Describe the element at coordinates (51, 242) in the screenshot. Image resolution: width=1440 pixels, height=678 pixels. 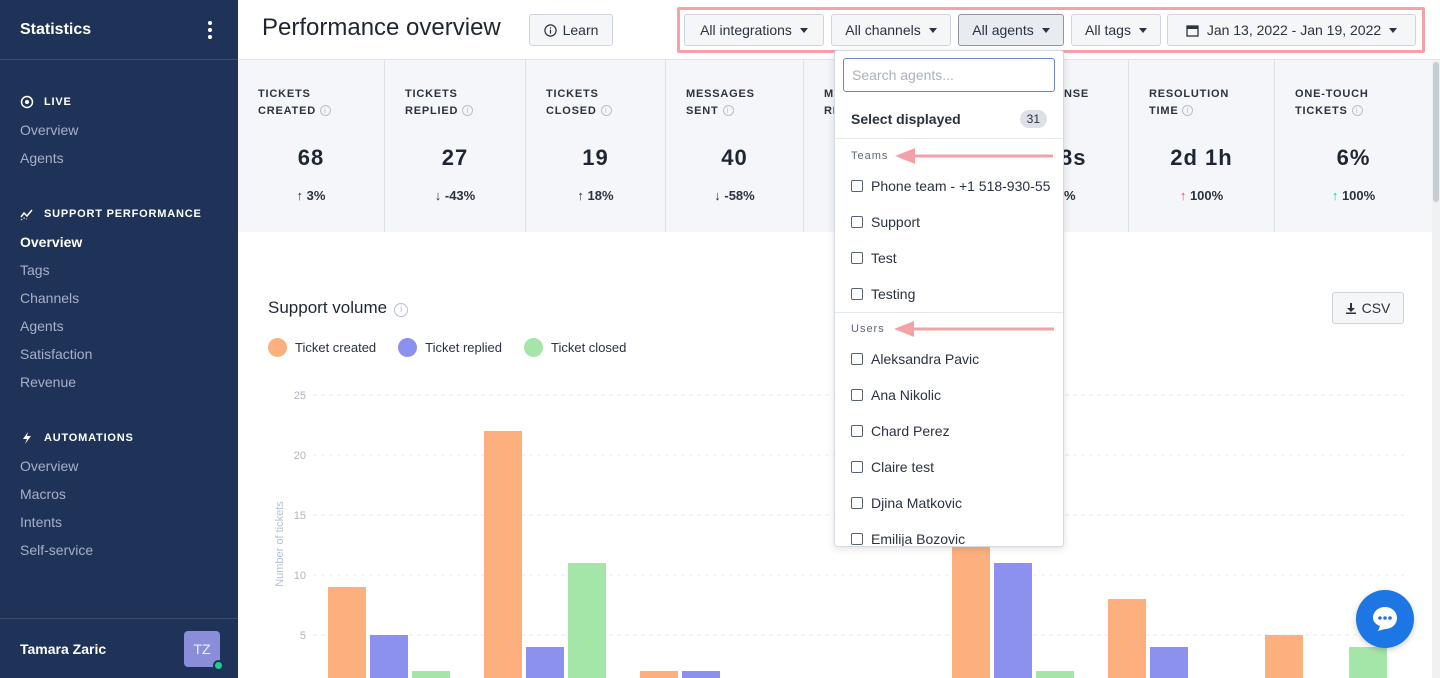
I see `sidebar-item-overview: Overview` at that location.